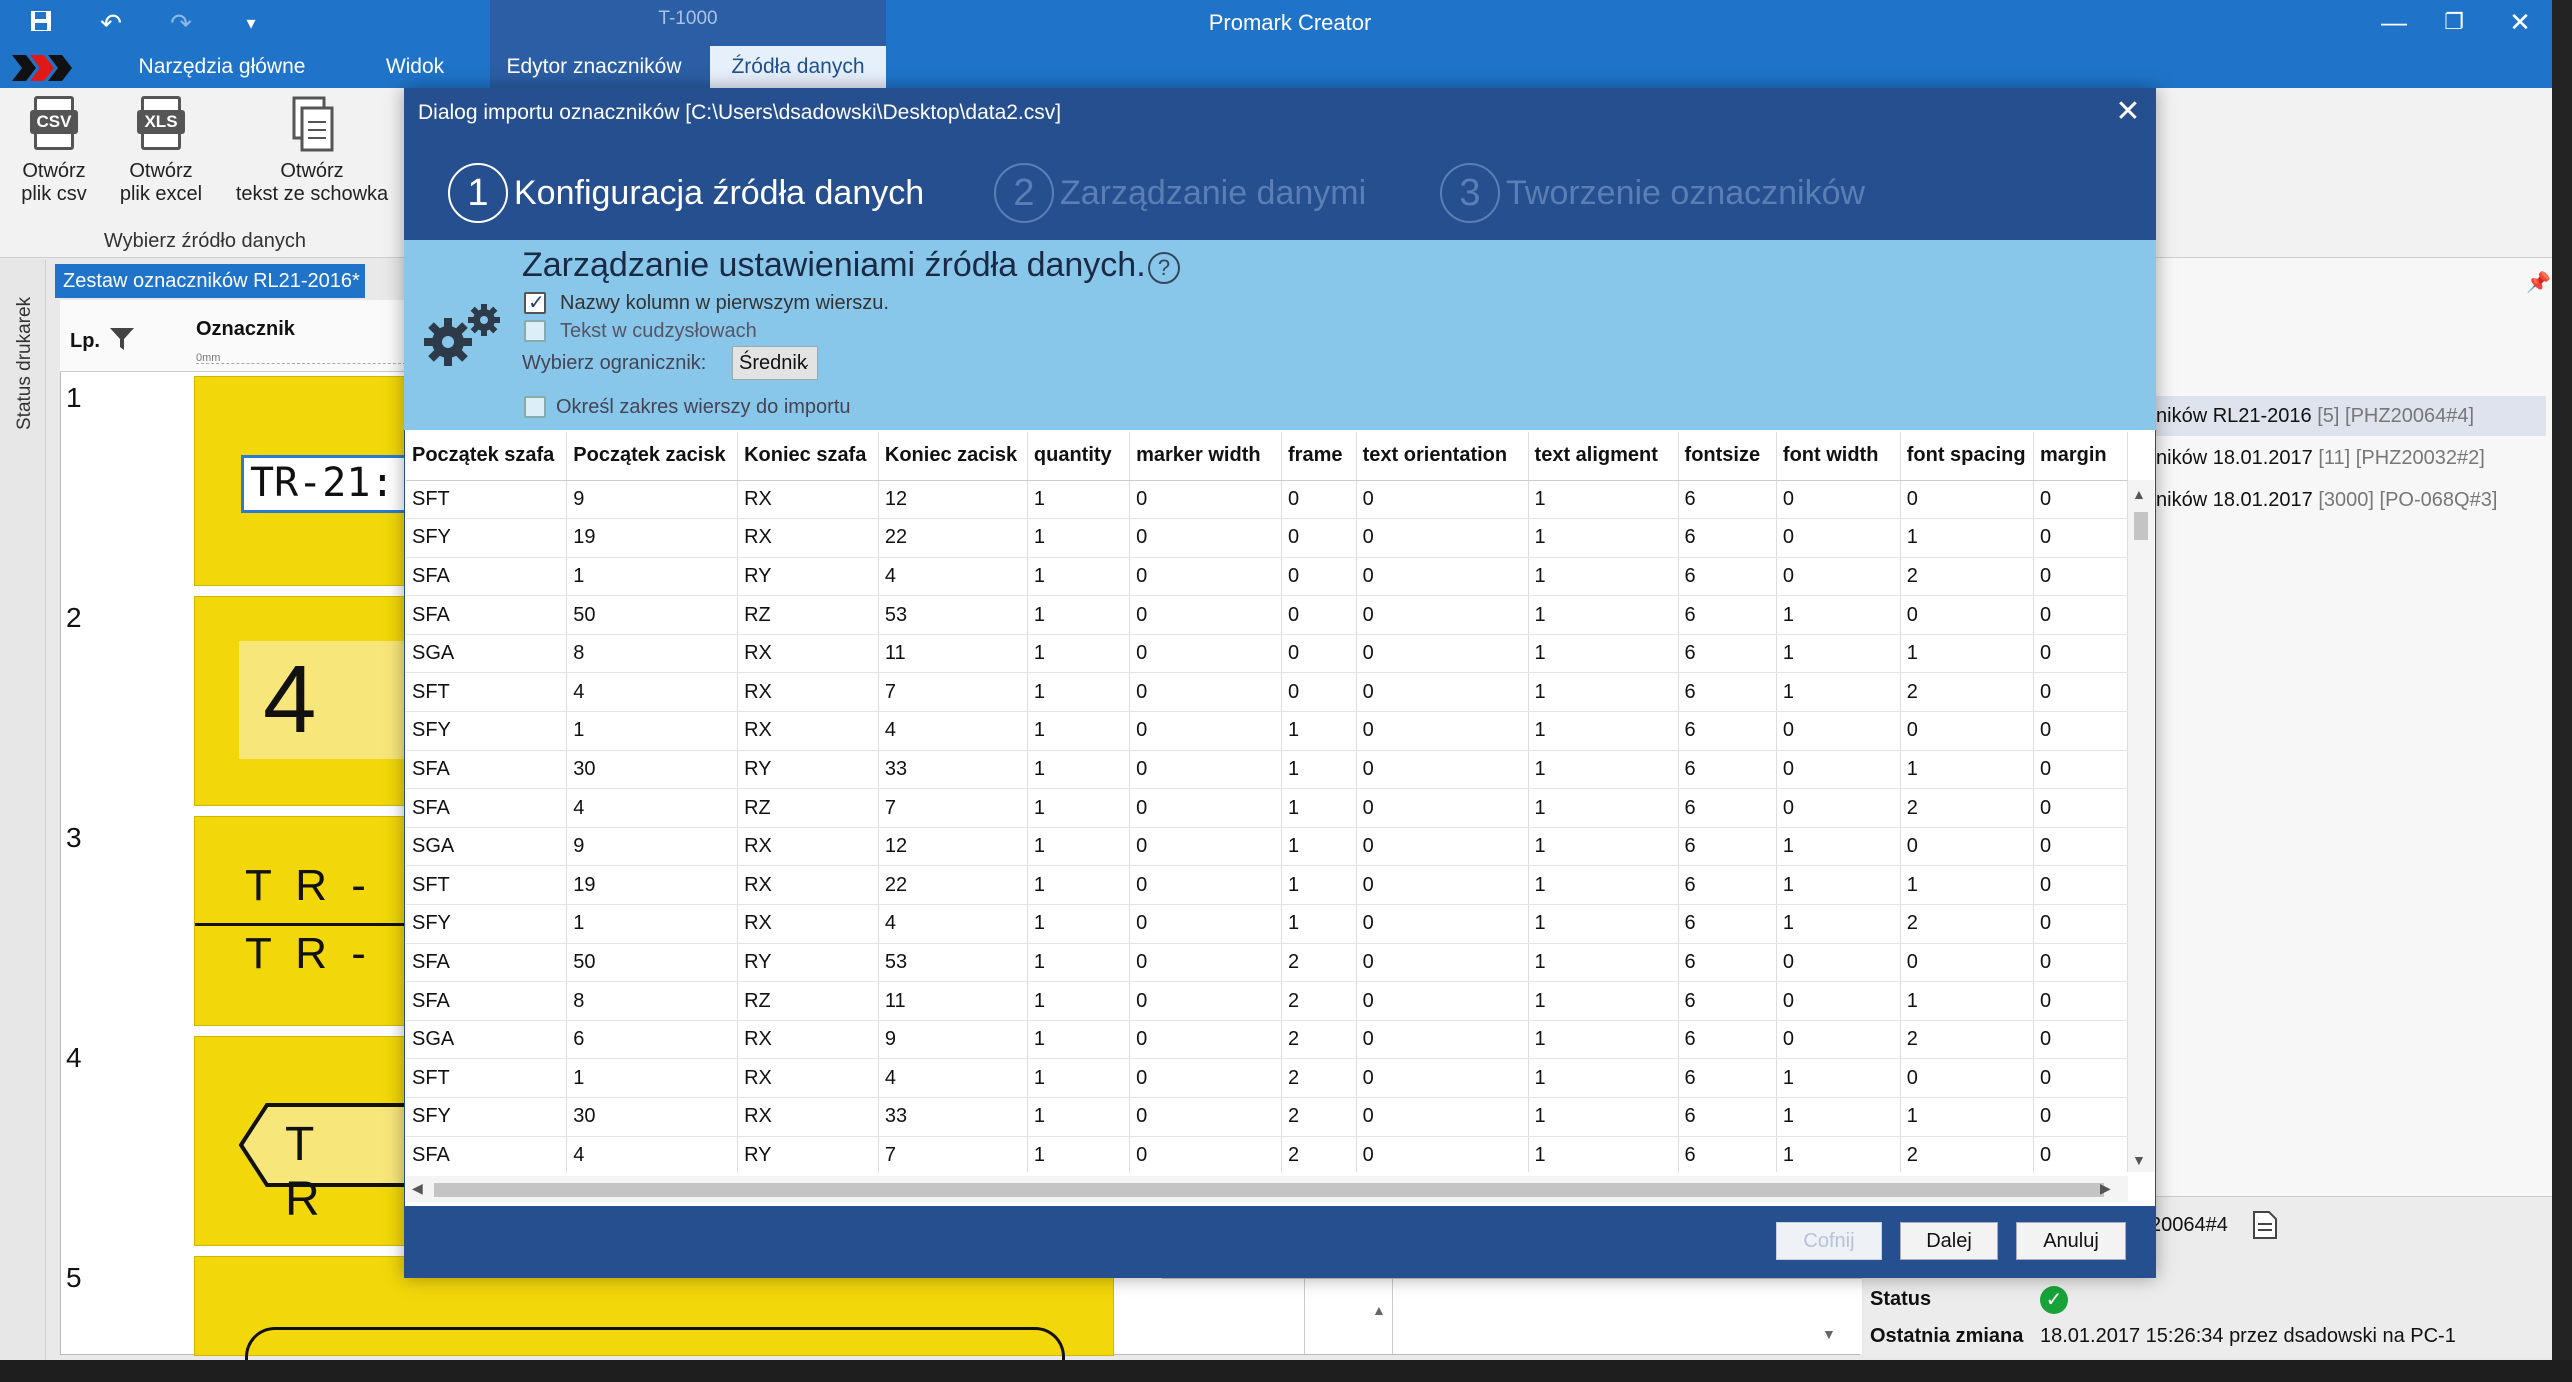 This screenshot has width=2572, height=1382. I want to click on table-column-header: Początek szafa, so click(487, 456).